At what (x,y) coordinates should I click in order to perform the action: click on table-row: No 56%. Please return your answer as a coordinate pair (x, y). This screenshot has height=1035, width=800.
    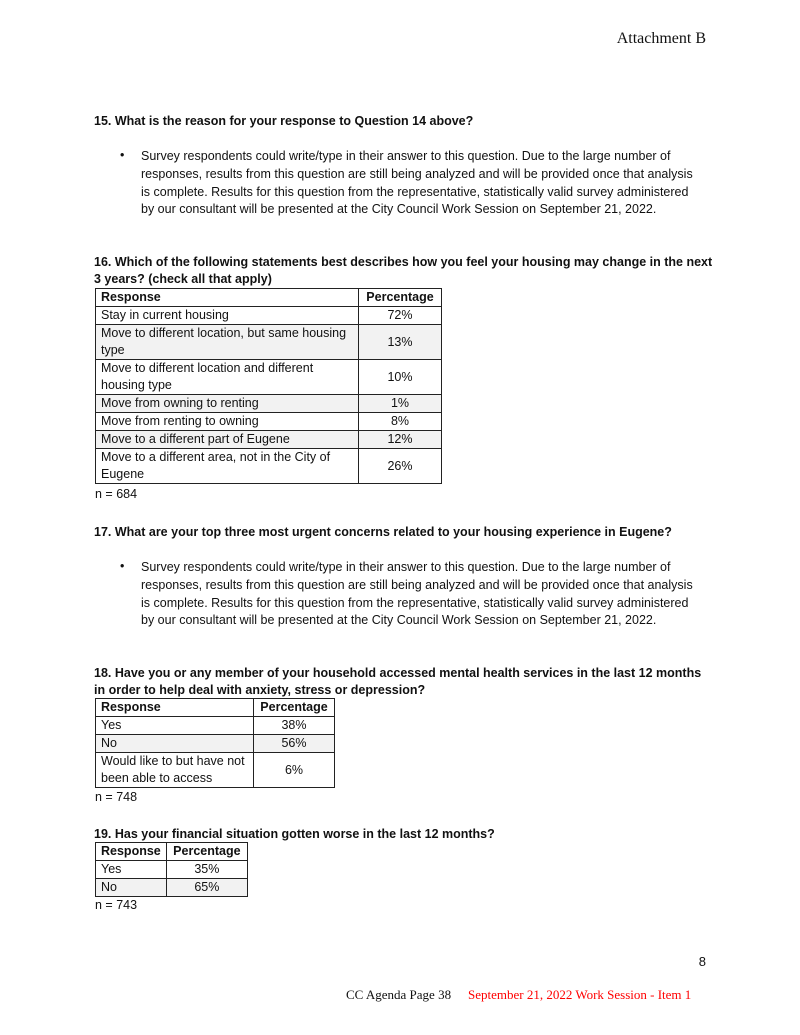
    Looking at the image, I should click on (215, 743).